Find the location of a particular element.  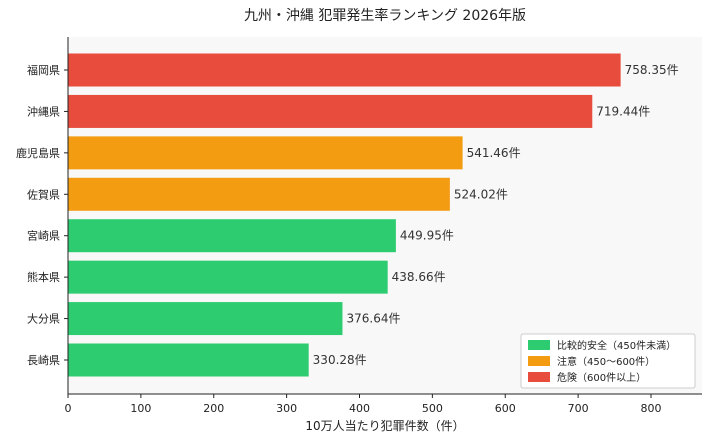

data-label: 330.28件 is located at coordinates (340, 360).